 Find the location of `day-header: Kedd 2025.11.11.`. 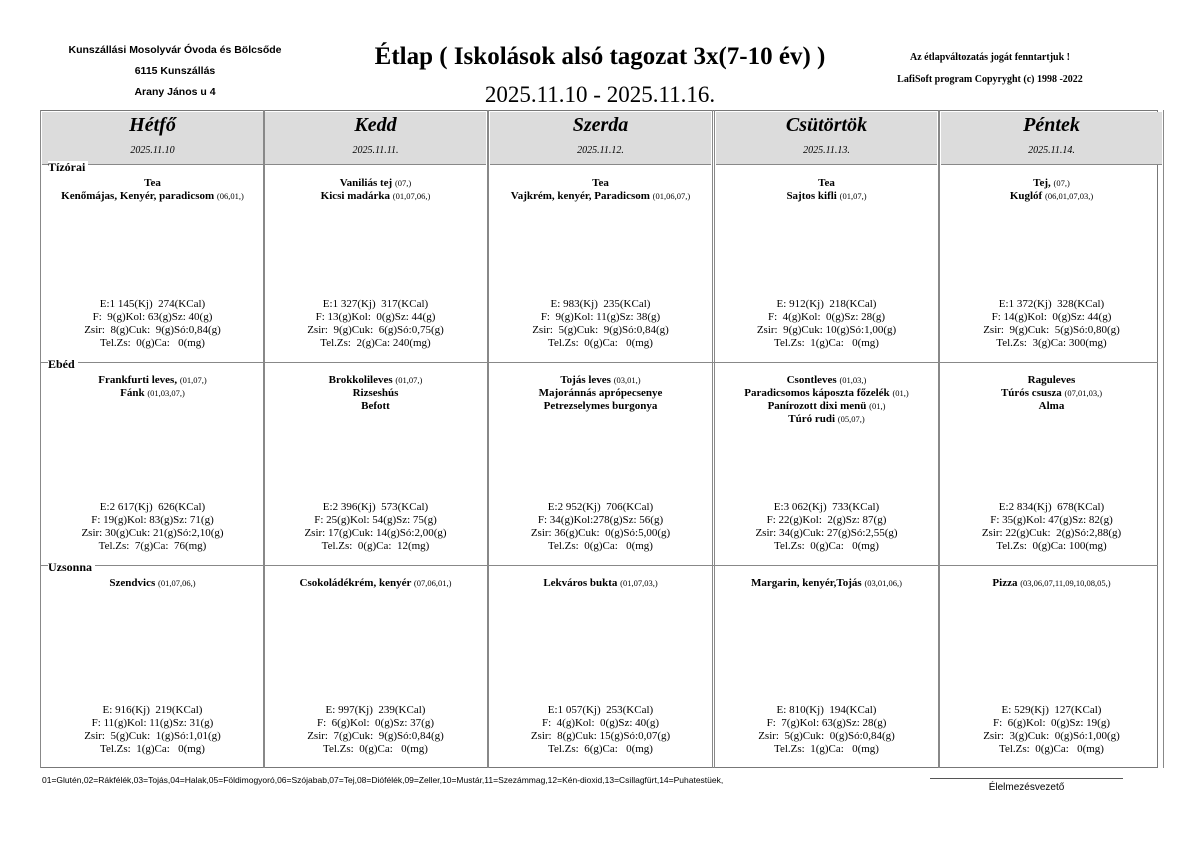

day-header: Kedd 2025.11.11. is located at coordinates (375, 138).